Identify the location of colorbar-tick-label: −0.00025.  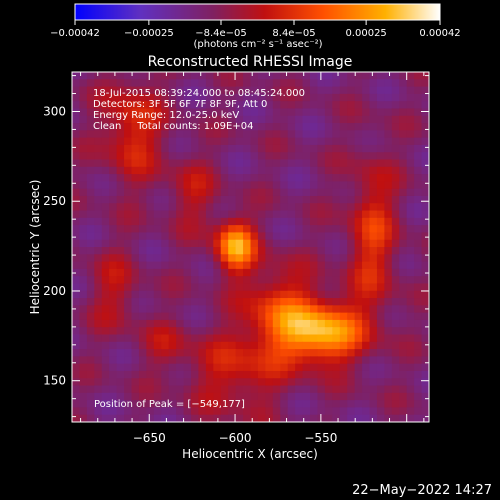
(149, 33).